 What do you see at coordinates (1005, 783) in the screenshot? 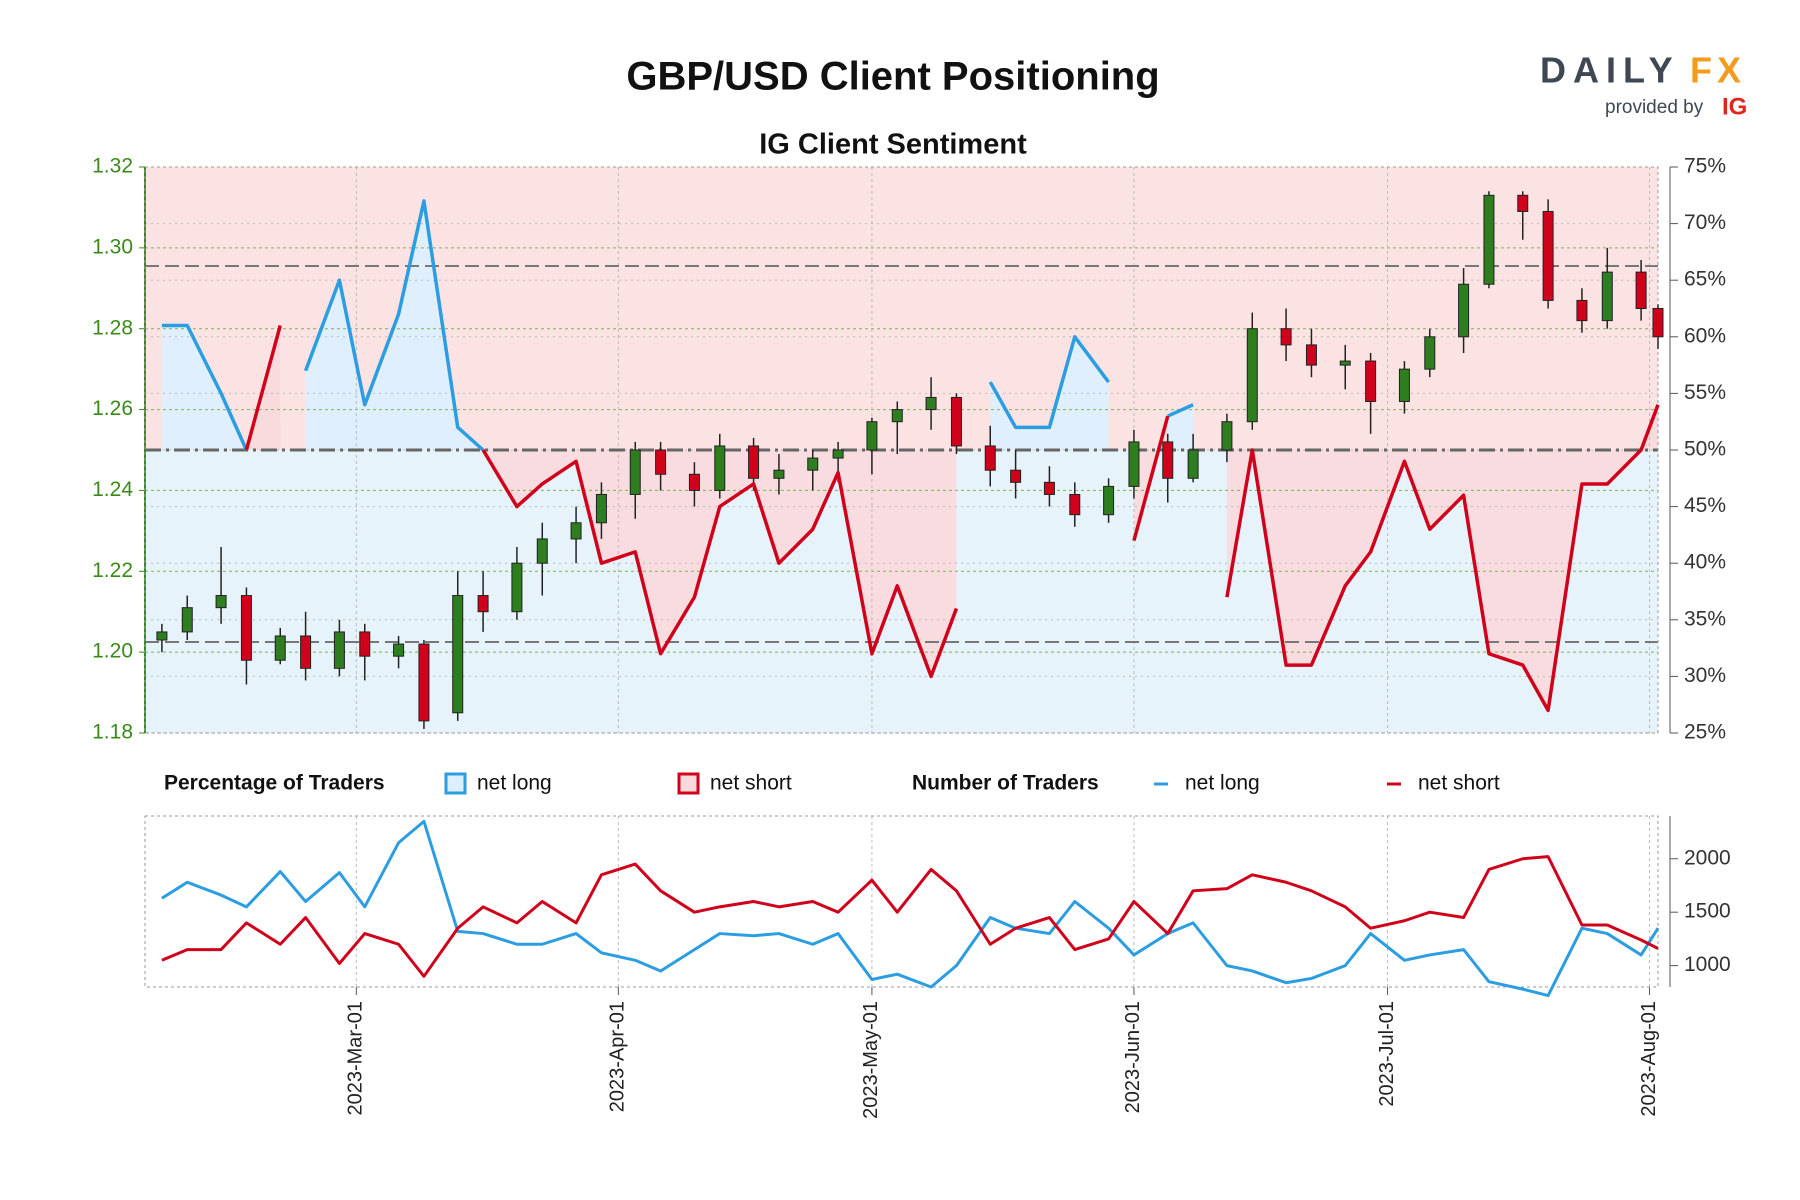
I see `legend-title: Number of Traders` at bounding box center [1005, 783].